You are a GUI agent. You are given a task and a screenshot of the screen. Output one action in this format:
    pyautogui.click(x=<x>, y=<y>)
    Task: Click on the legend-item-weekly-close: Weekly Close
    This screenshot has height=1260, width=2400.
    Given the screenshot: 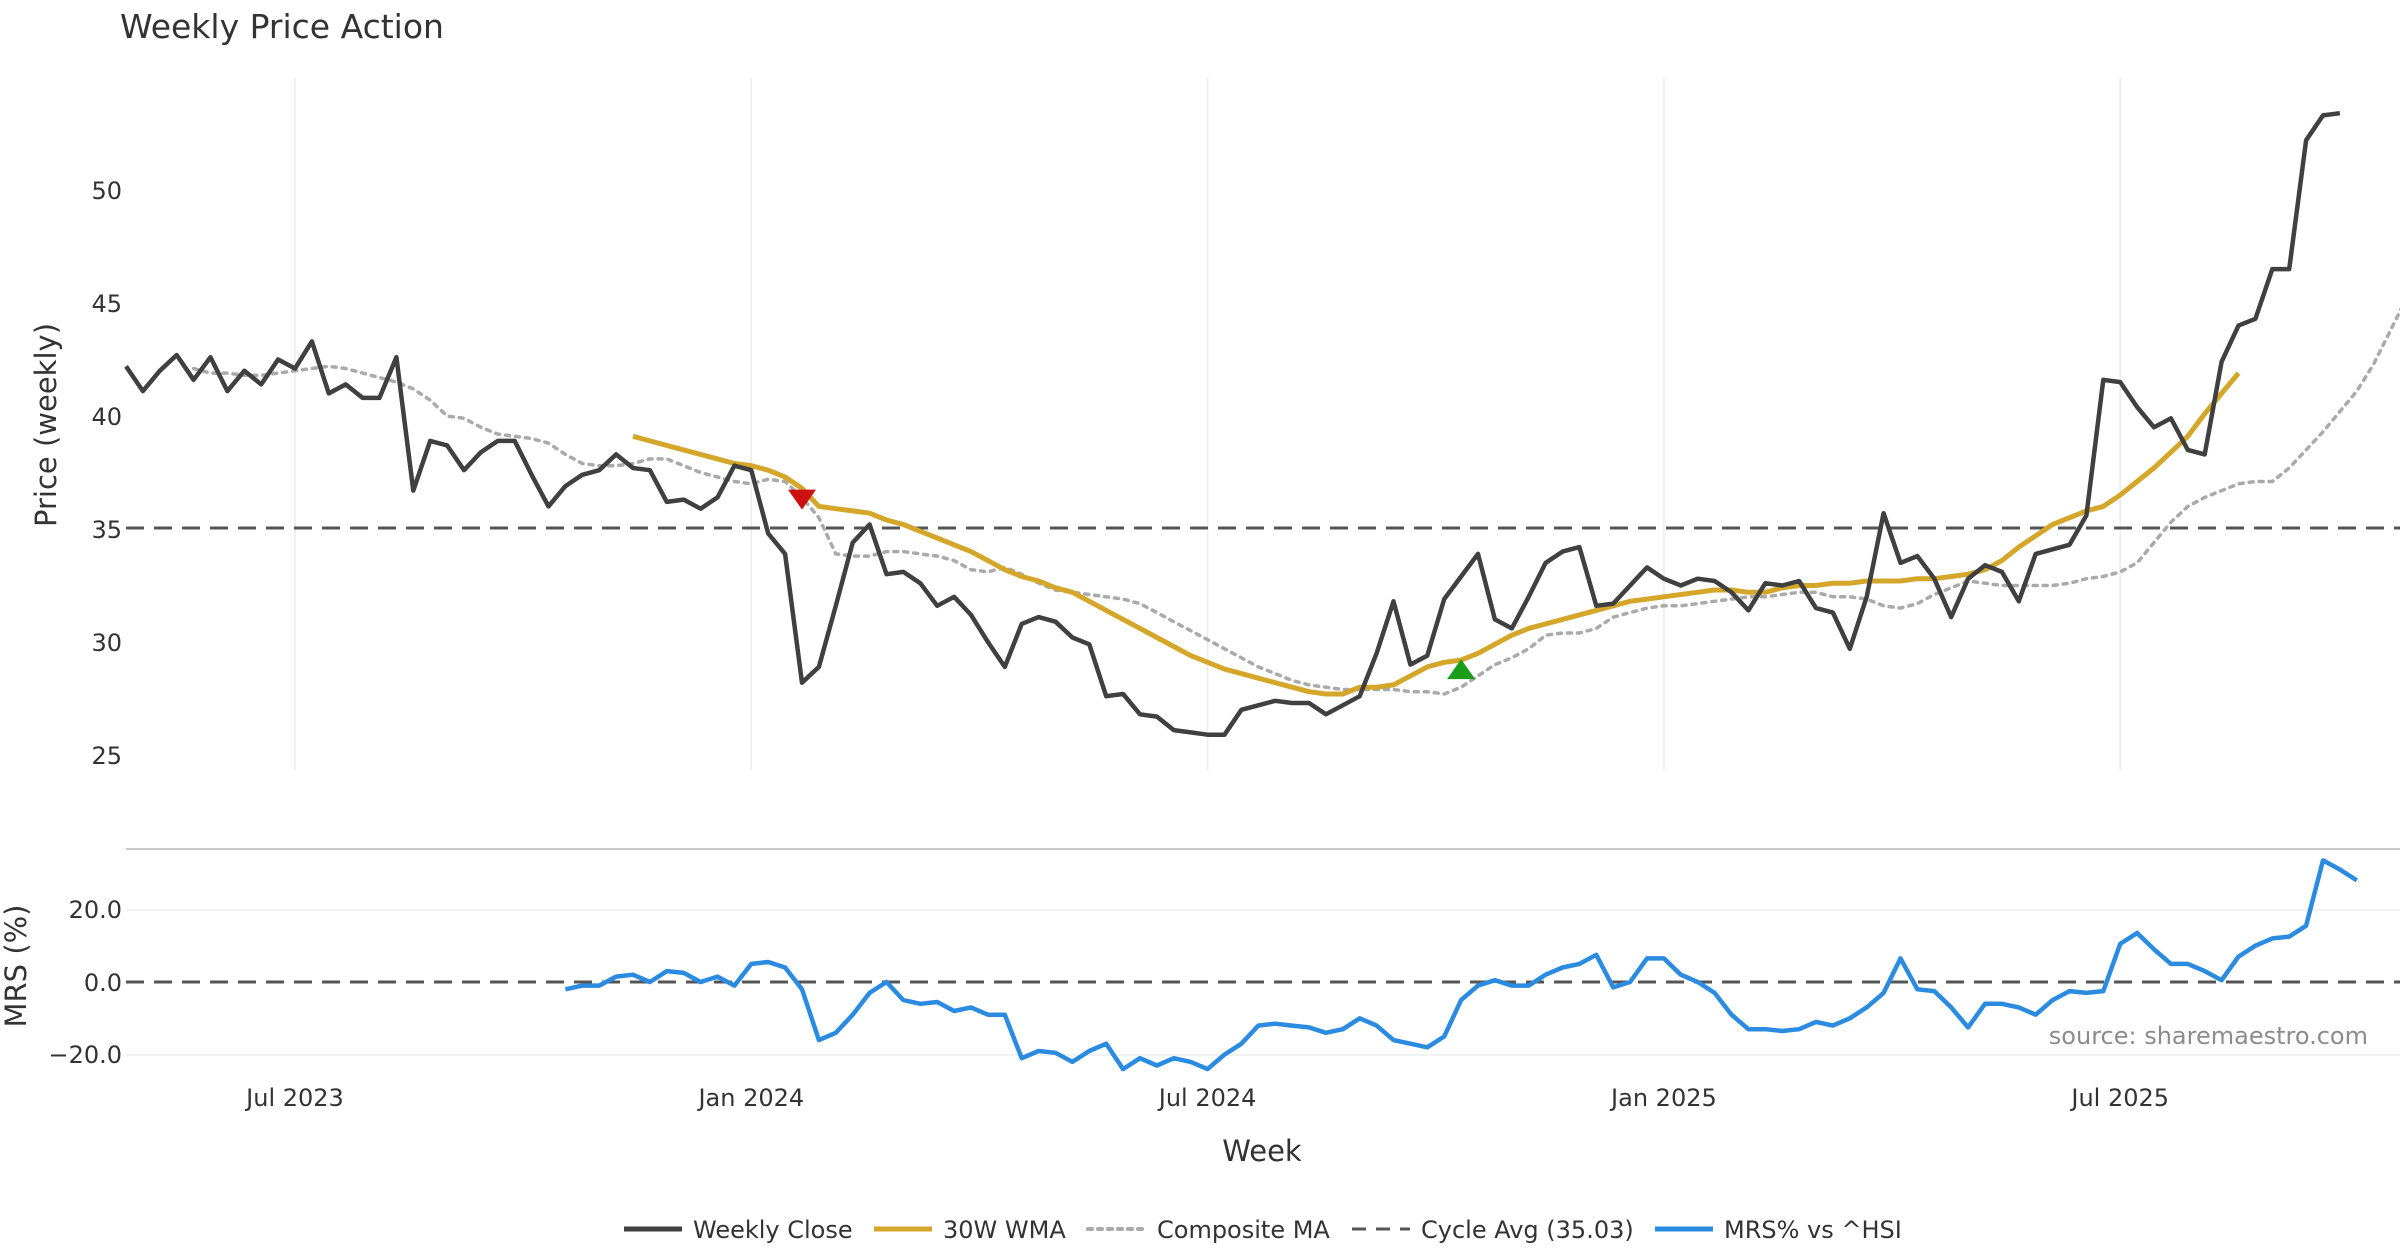 What is the action you would take?
    pyautogui.click(x=738, y=1230)
    